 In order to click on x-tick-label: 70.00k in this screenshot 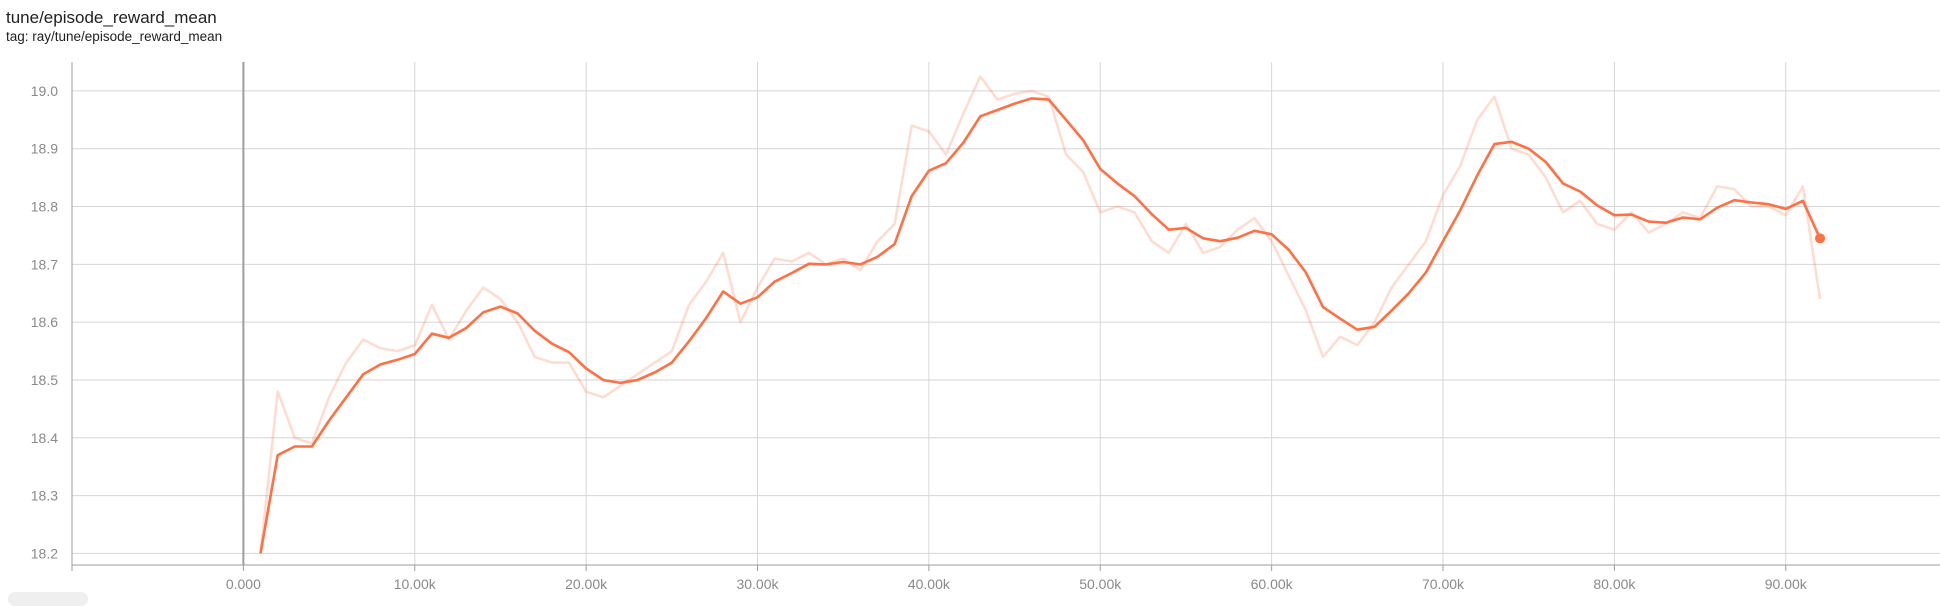, I will do `click(1443, 584)`.